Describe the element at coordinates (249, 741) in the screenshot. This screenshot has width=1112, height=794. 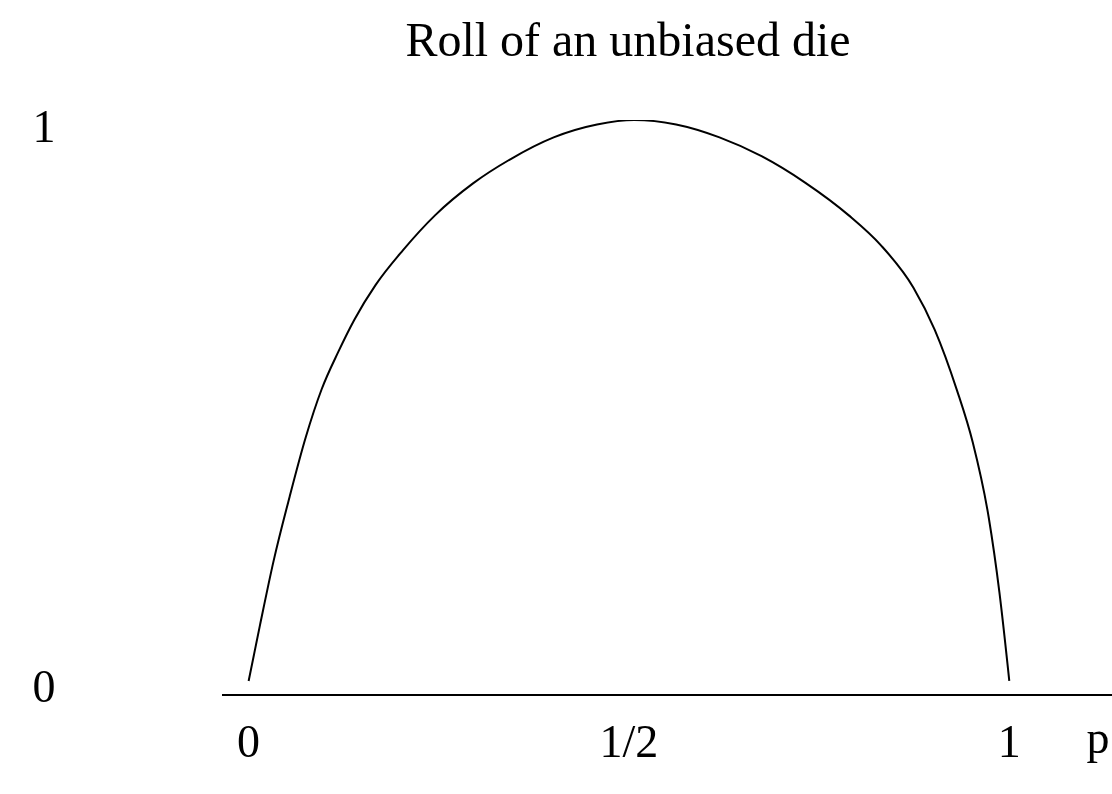
I see `x-tick-label: 0` at that location.